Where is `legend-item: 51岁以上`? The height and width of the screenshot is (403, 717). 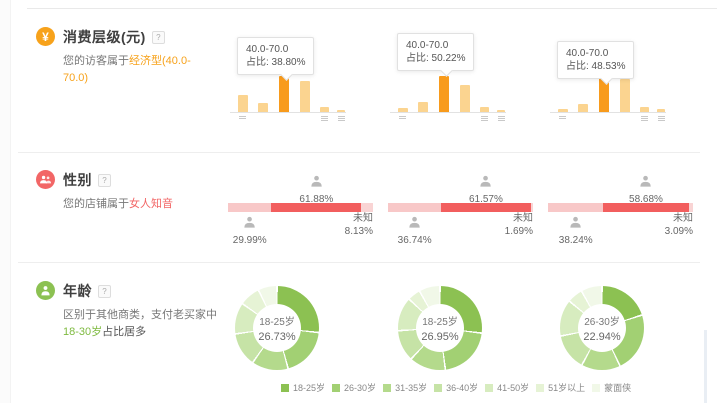 legend-item: 51岁以上 is located at coordinates (560, 387).